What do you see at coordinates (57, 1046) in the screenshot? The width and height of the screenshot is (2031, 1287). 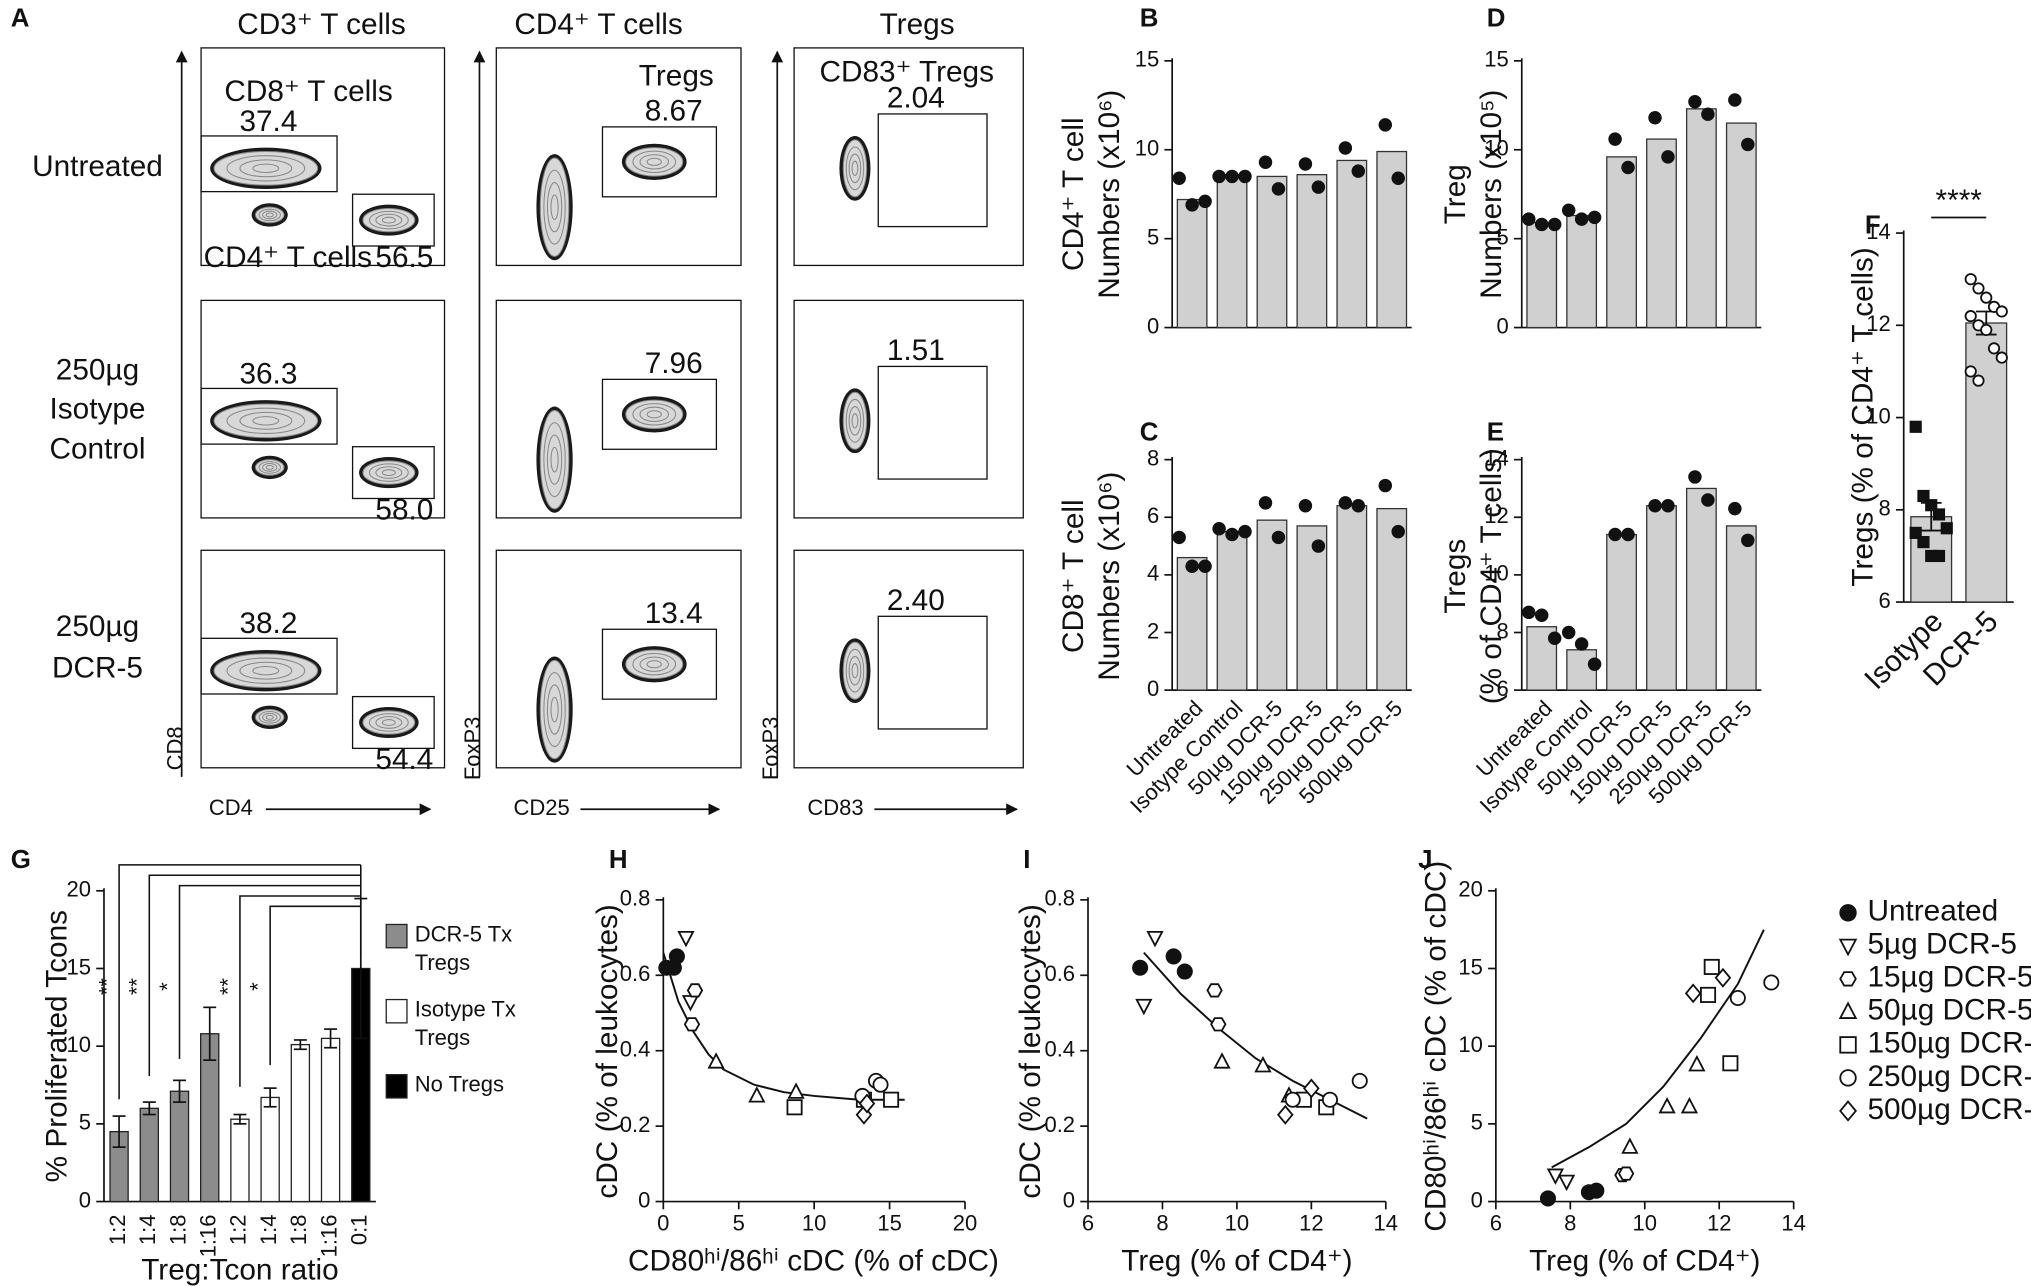 I see `y-axis-label: % Proliferated Tcons` at bounding box center [57, 1046].